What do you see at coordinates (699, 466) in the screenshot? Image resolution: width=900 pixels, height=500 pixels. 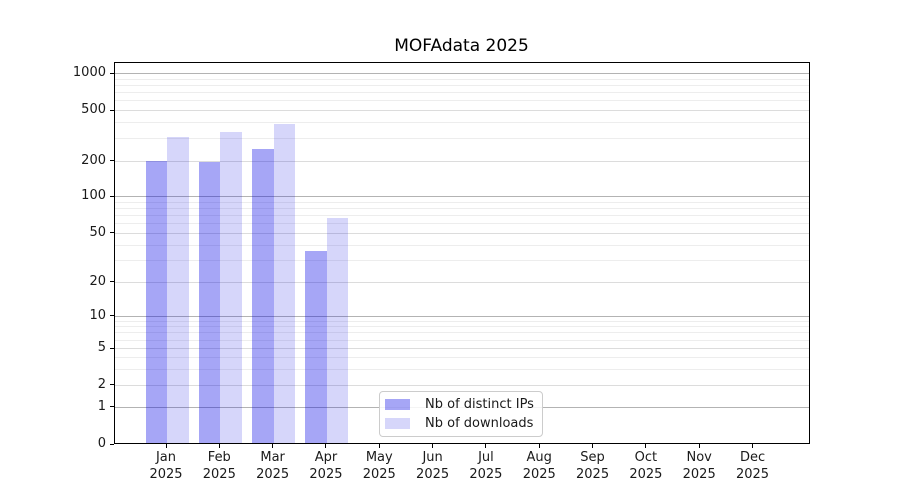 I see `x-tick-label: Nov 2025` at bounding box center [699, 466].